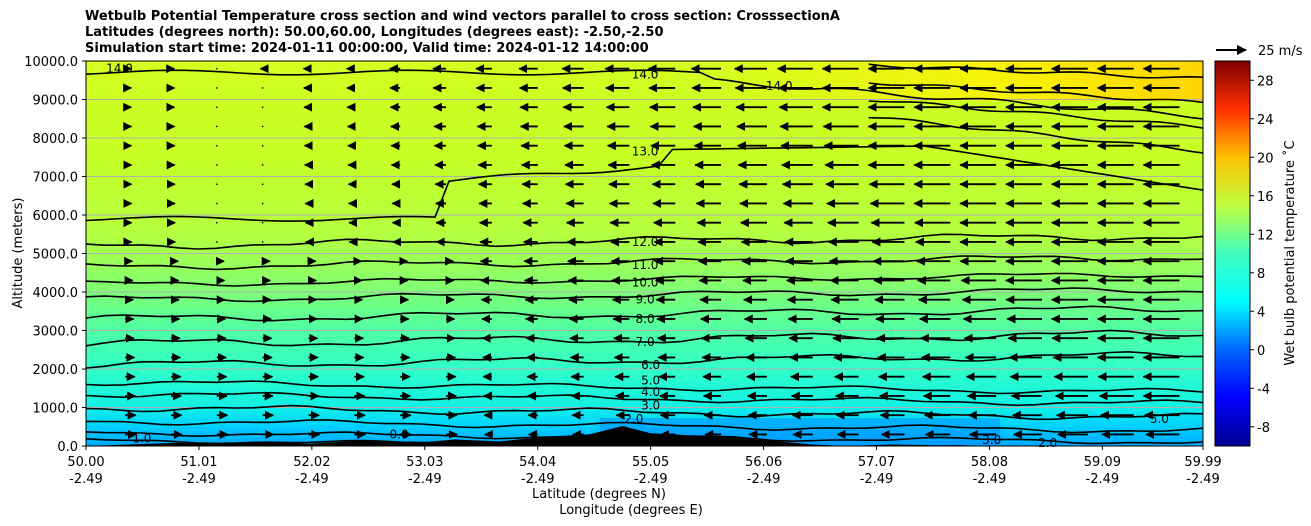  Describe the element at coordinates (56, 101) in the screenshot. I see `y-tick-label: 9000.0` at that location.